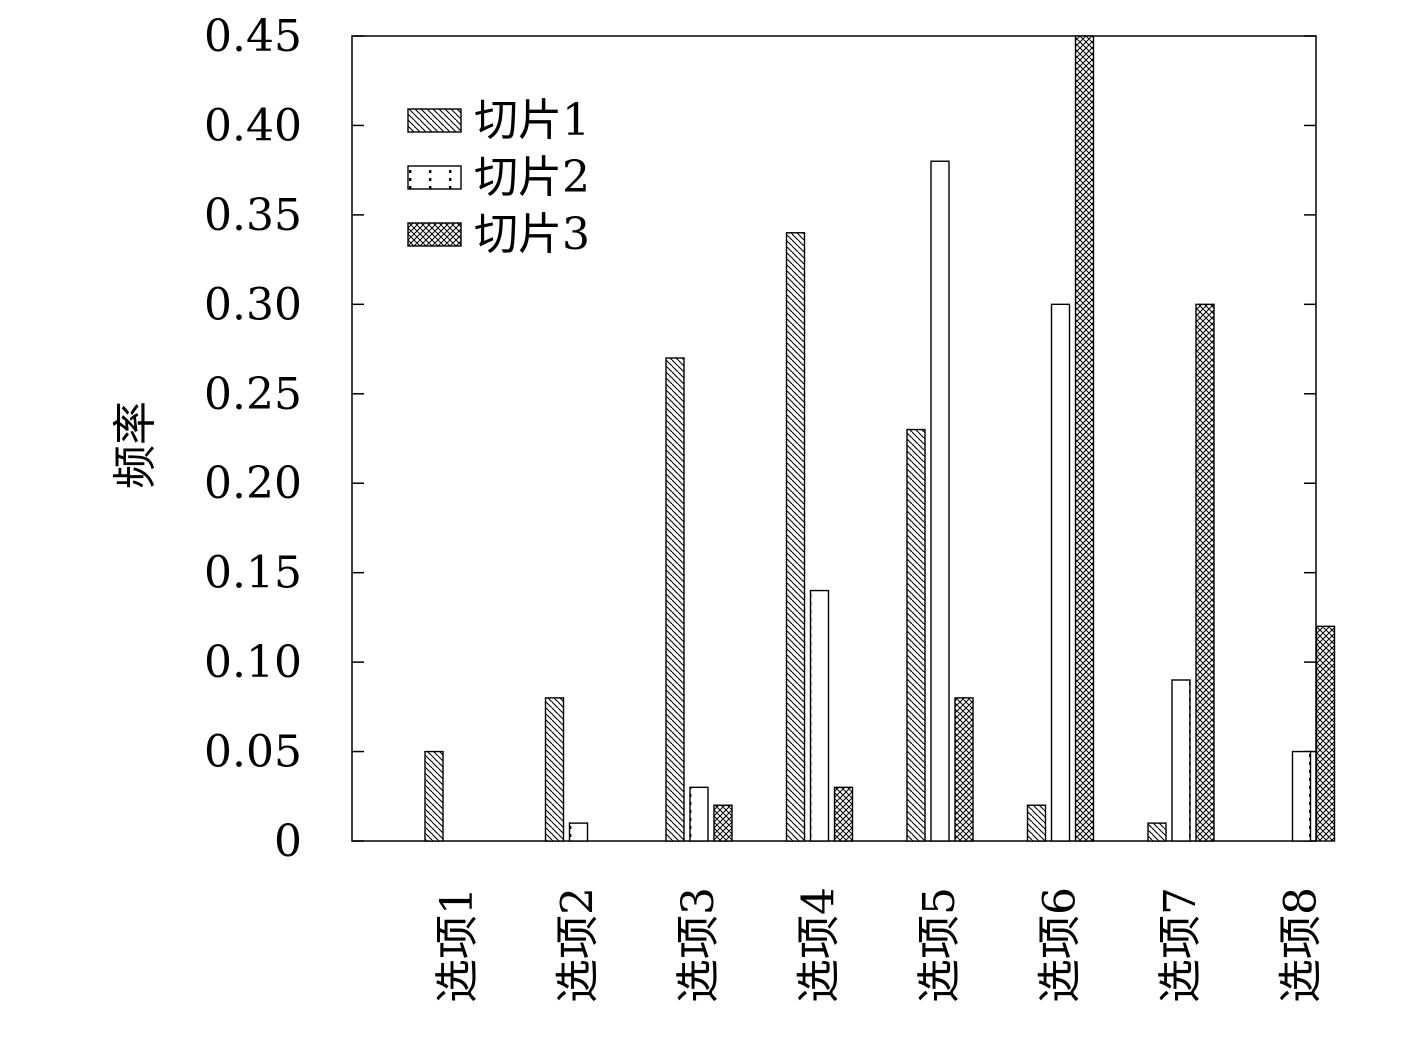 The width and height of the screenshot is (1417, 1039). I want to click on bar-series2-cat5, so click(940, 501).